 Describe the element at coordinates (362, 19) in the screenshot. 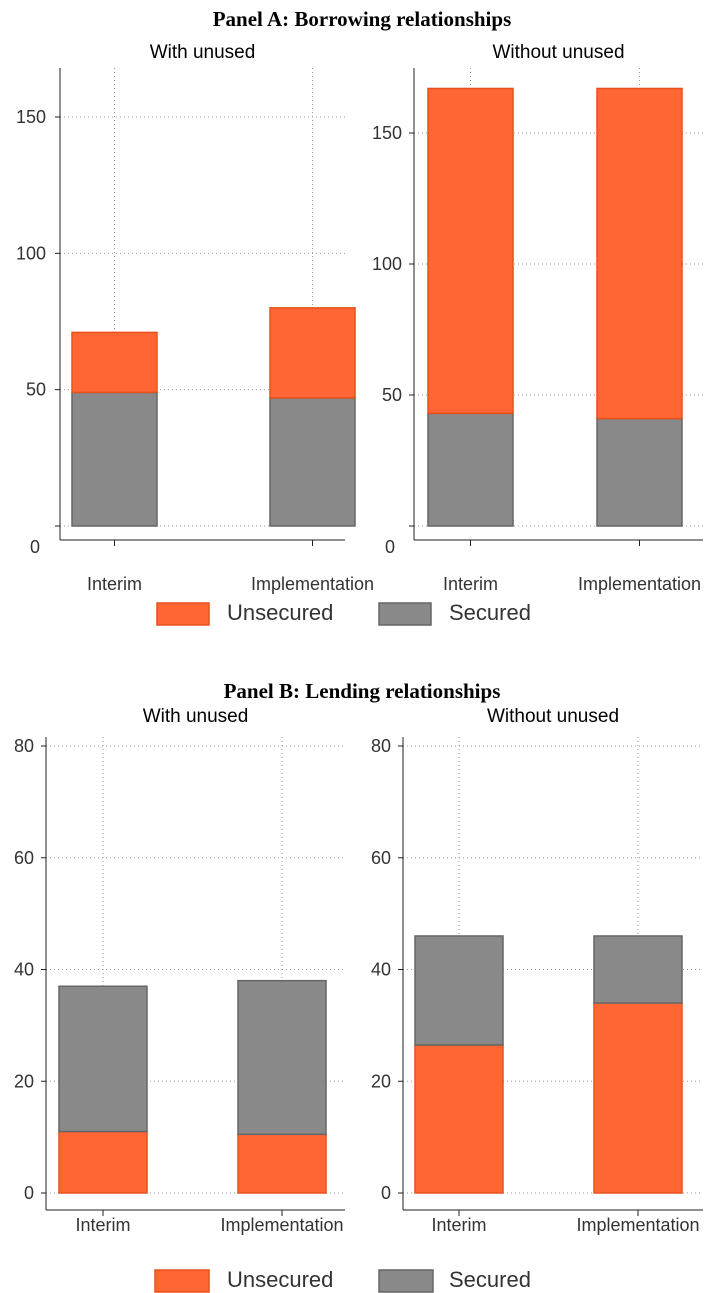

I see `panel-a-title: Panel A: Borrowing relationships` at that location.